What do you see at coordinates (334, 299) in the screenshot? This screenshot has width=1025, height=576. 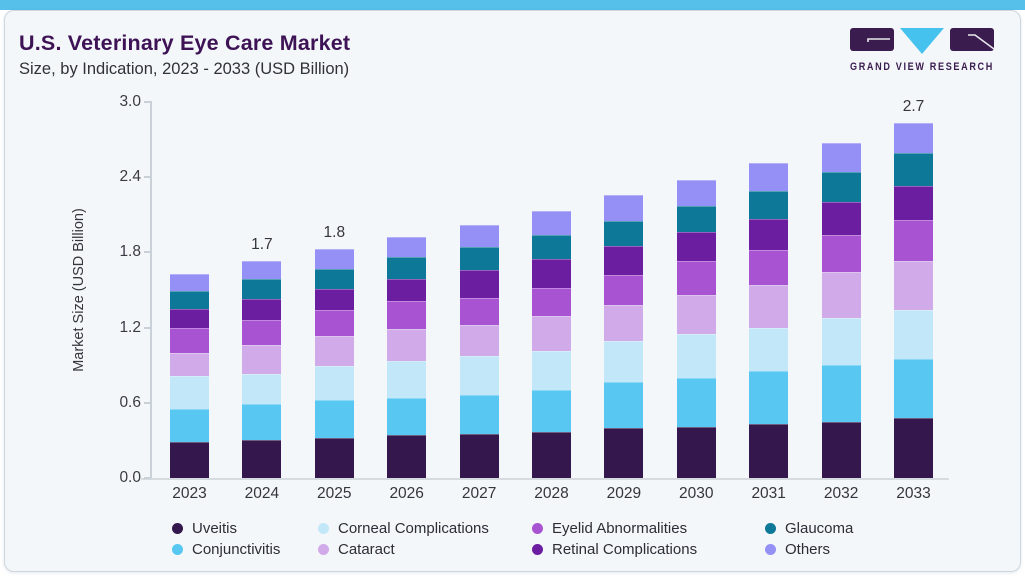 I see `bar-segment-retinal-complications-2025` at bounding box center [334, 299].